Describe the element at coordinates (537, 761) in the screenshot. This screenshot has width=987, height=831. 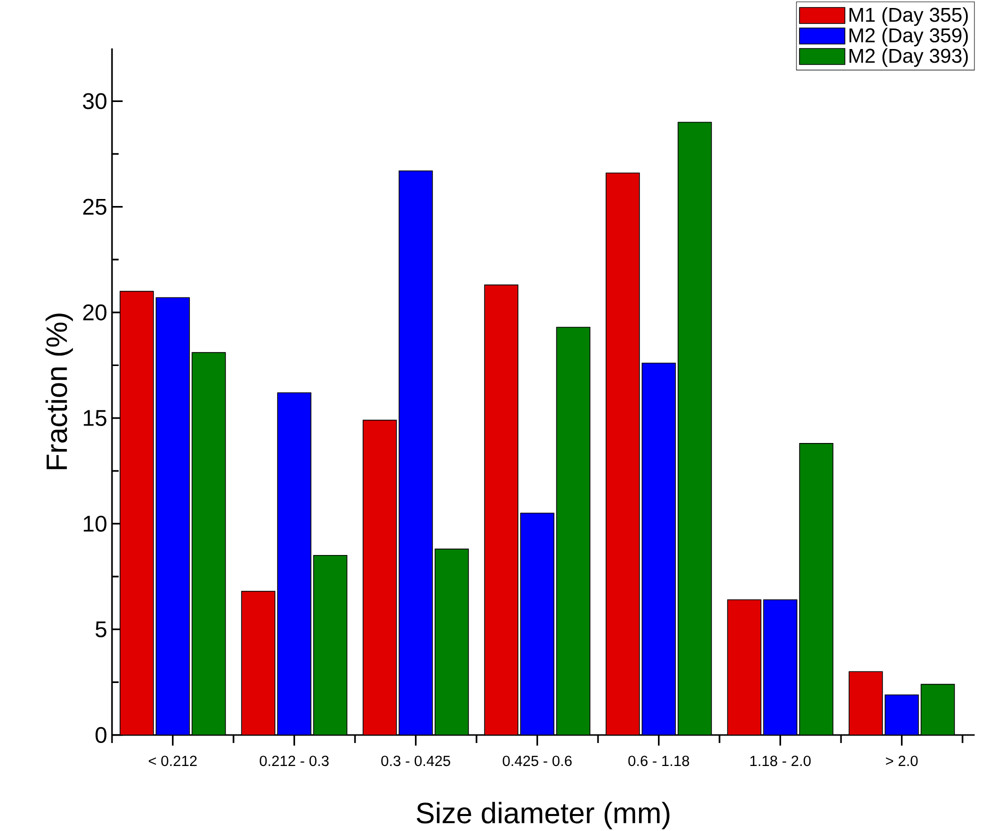
I see `x-tick-label: 0.425 - 0.6` at that location.